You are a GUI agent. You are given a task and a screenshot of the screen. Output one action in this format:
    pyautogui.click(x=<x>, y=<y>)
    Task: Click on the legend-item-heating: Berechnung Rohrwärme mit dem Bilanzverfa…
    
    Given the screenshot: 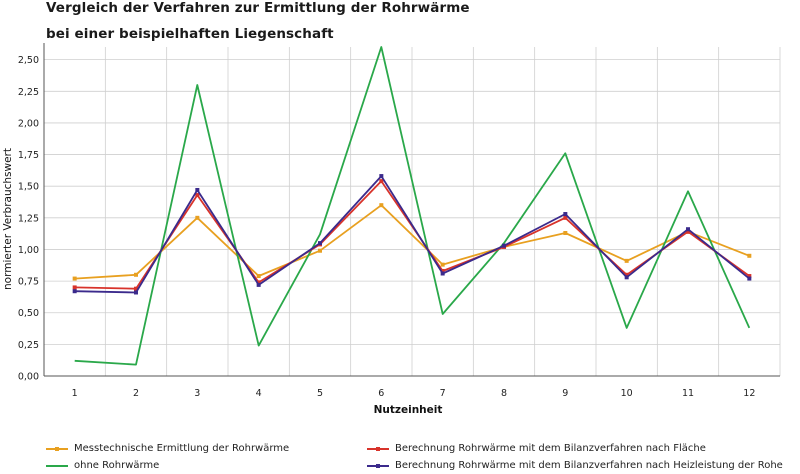 What is the action you would take?
    pyautogui.click(x=575, y=465)
    